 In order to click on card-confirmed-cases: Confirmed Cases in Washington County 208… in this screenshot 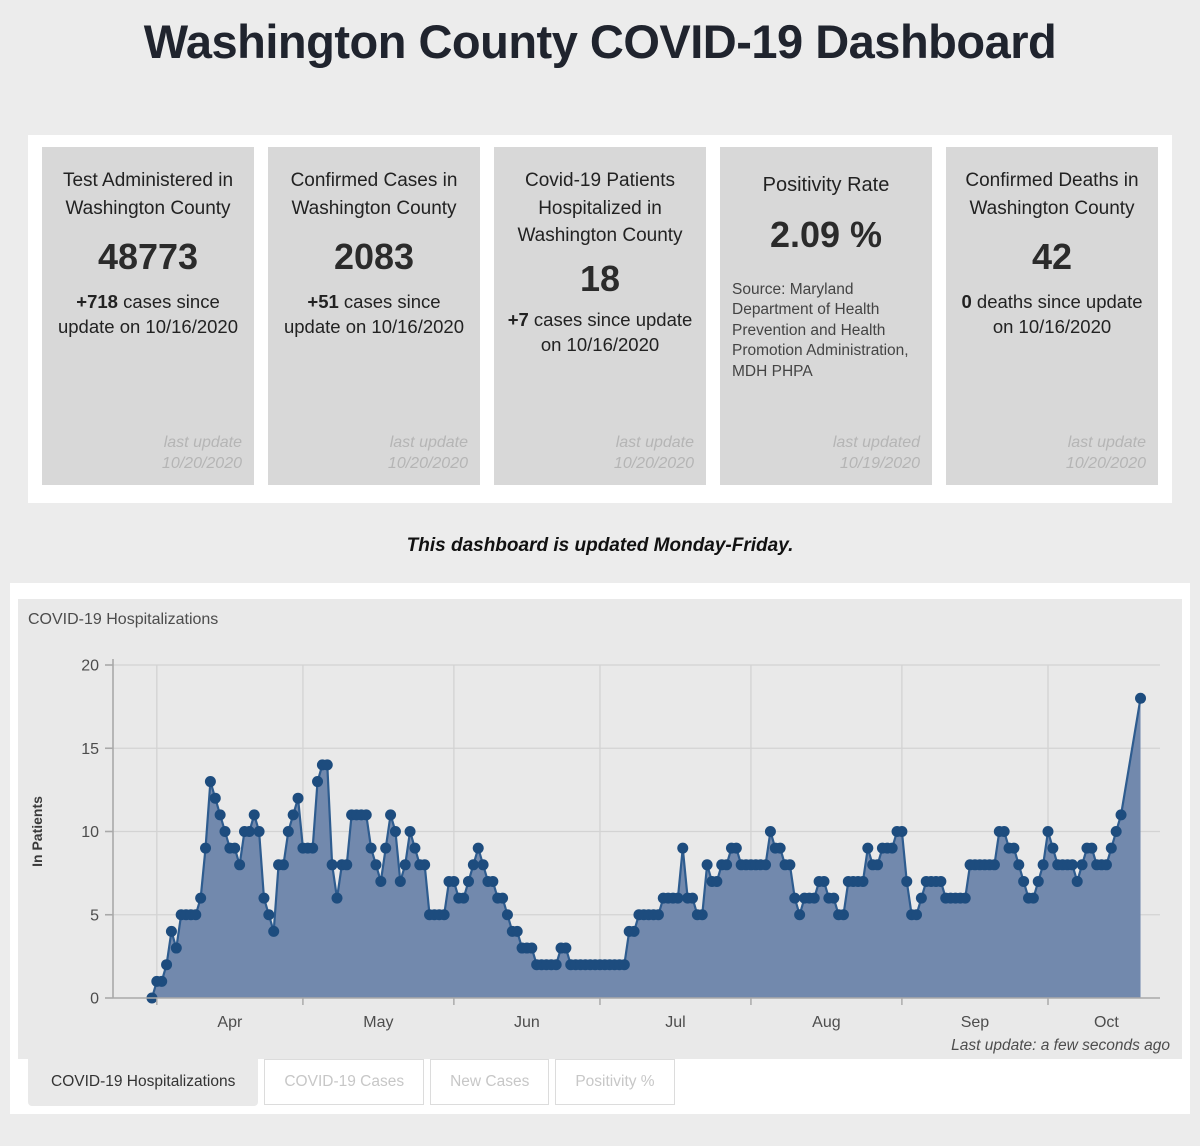, I will do `click(374, 316)`.